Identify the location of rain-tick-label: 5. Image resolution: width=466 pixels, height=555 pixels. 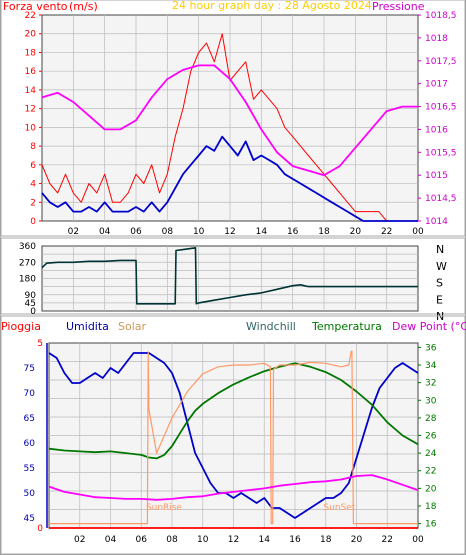
(40, 344).